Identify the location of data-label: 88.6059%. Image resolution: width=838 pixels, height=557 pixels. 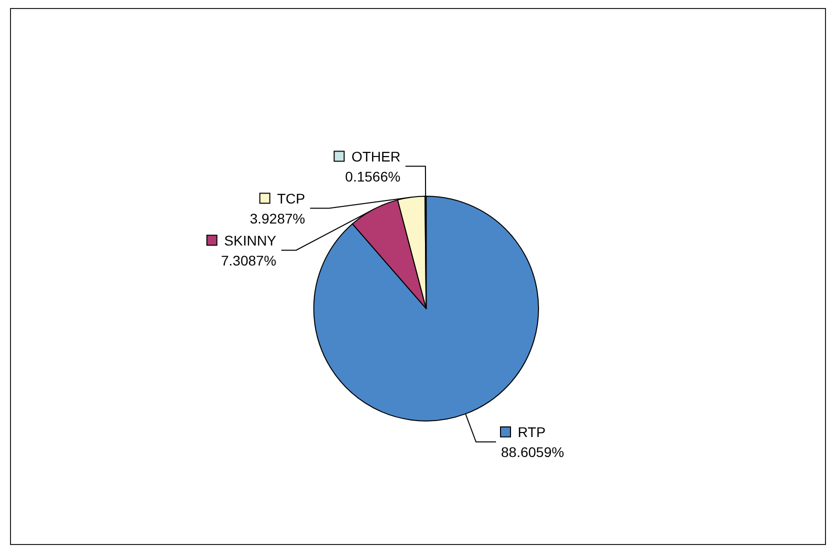
(532, 452).